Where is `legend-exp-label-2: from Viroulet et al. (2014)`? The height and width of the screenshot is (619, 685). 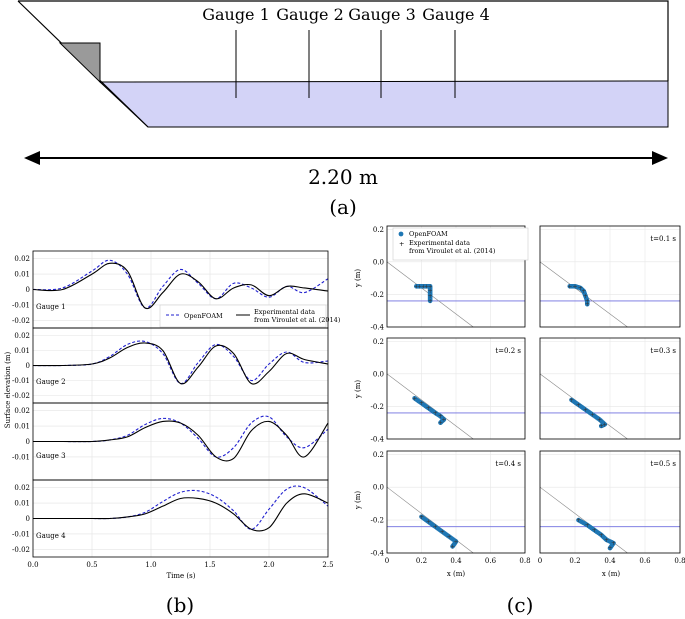
legend-exp-label-2: from Viroulet et al. (2014) is located at coordinates (297, 320).